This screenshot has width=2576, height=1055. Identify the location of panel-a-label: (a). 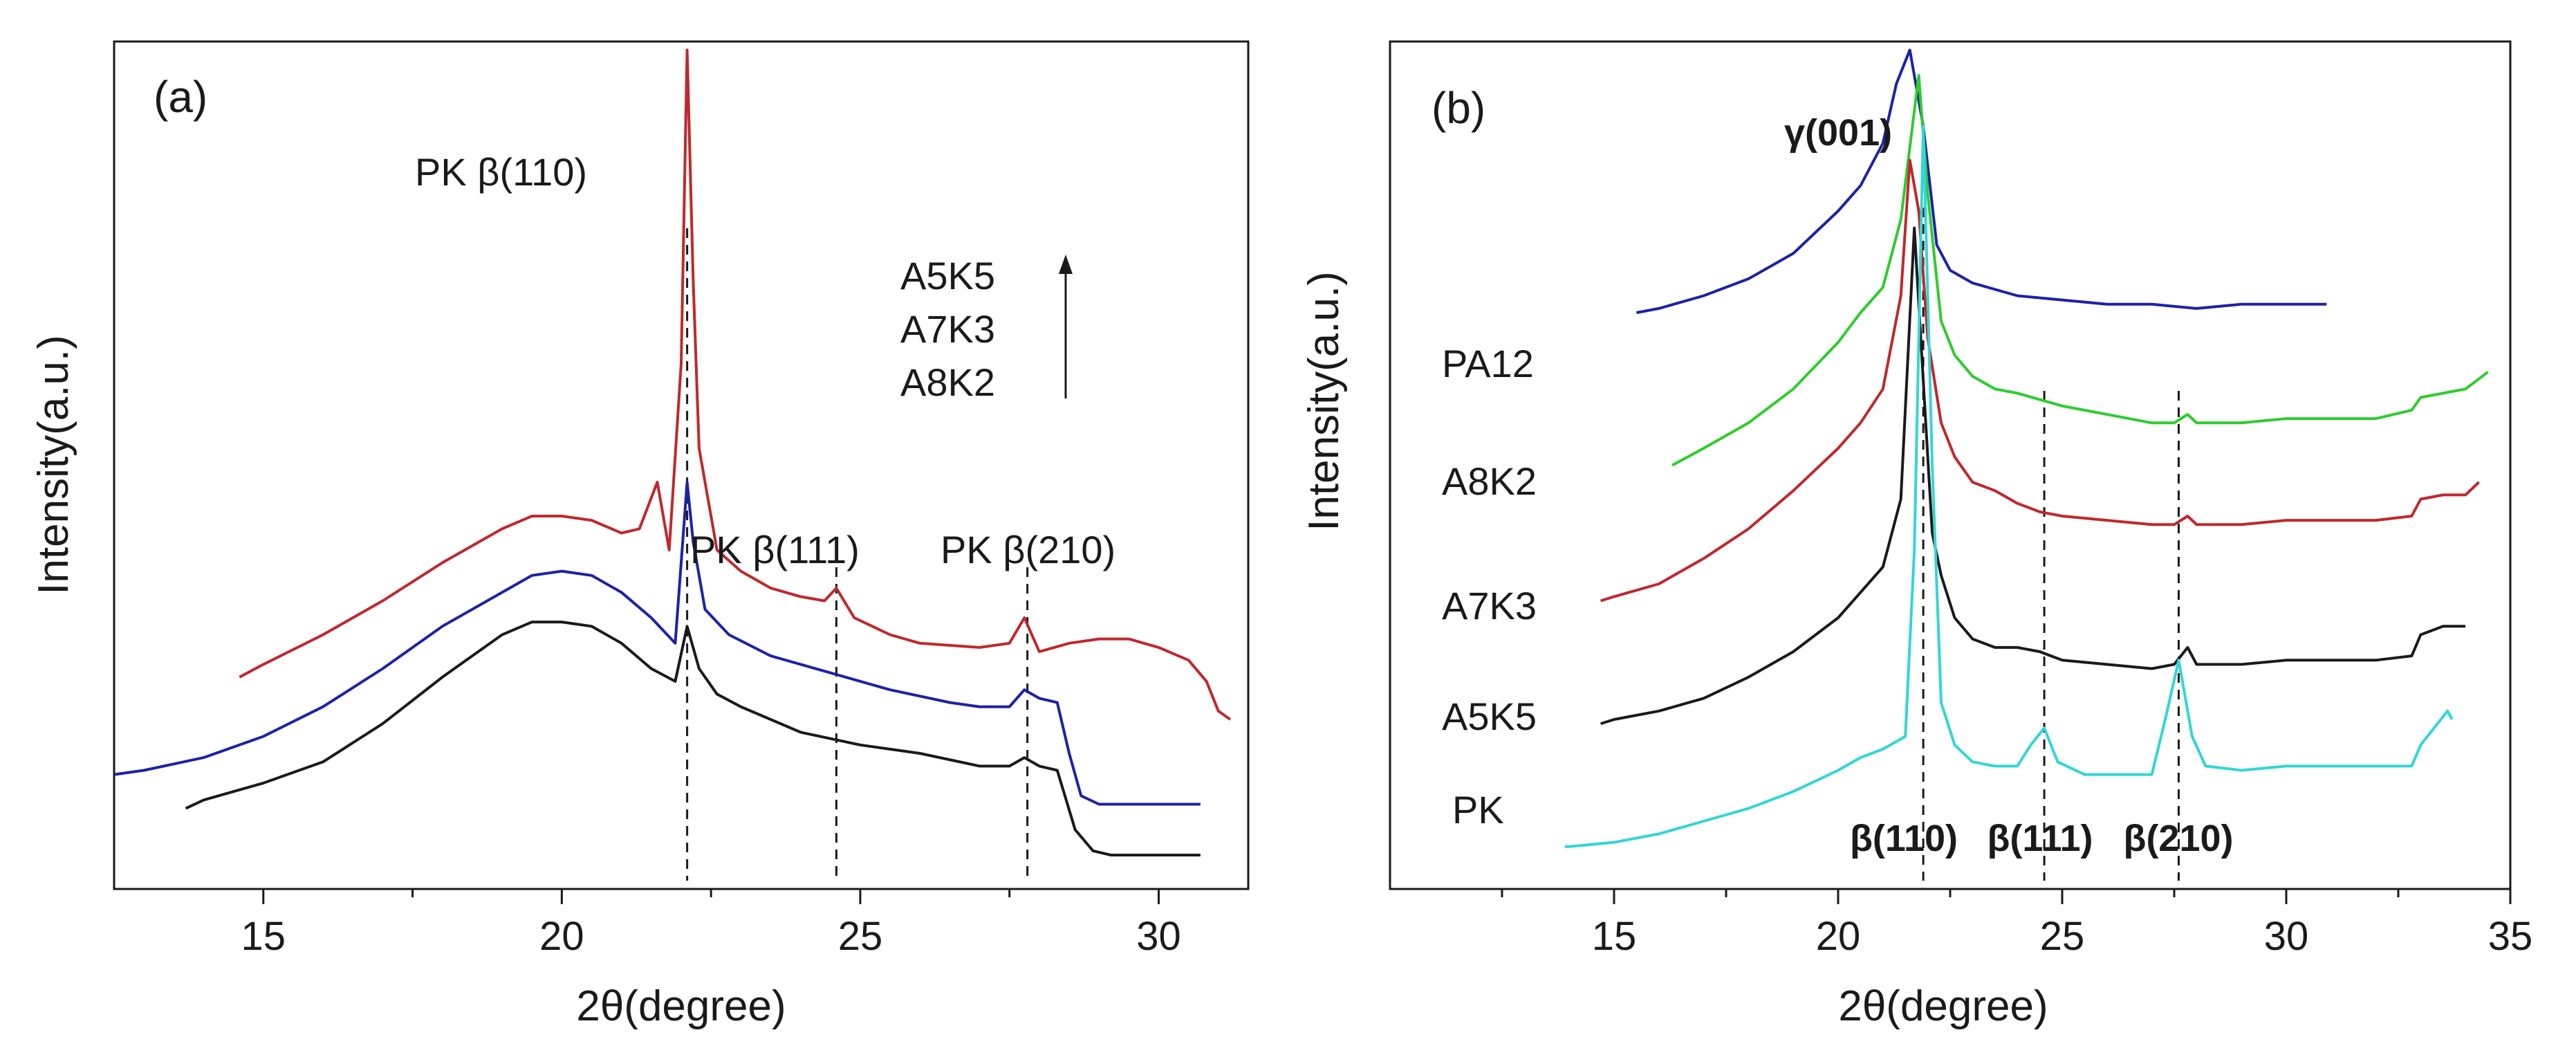
(180, 97).